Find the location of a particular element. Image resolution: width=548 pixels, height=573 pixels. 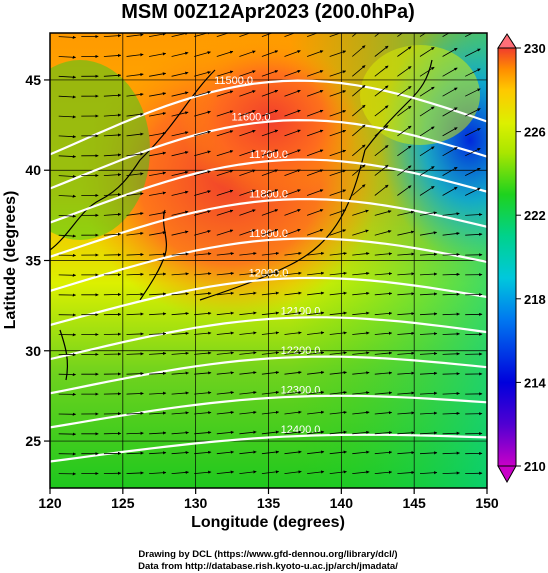

x-axis-label: Longitude (degrees) is located at coordinates (268, 522).